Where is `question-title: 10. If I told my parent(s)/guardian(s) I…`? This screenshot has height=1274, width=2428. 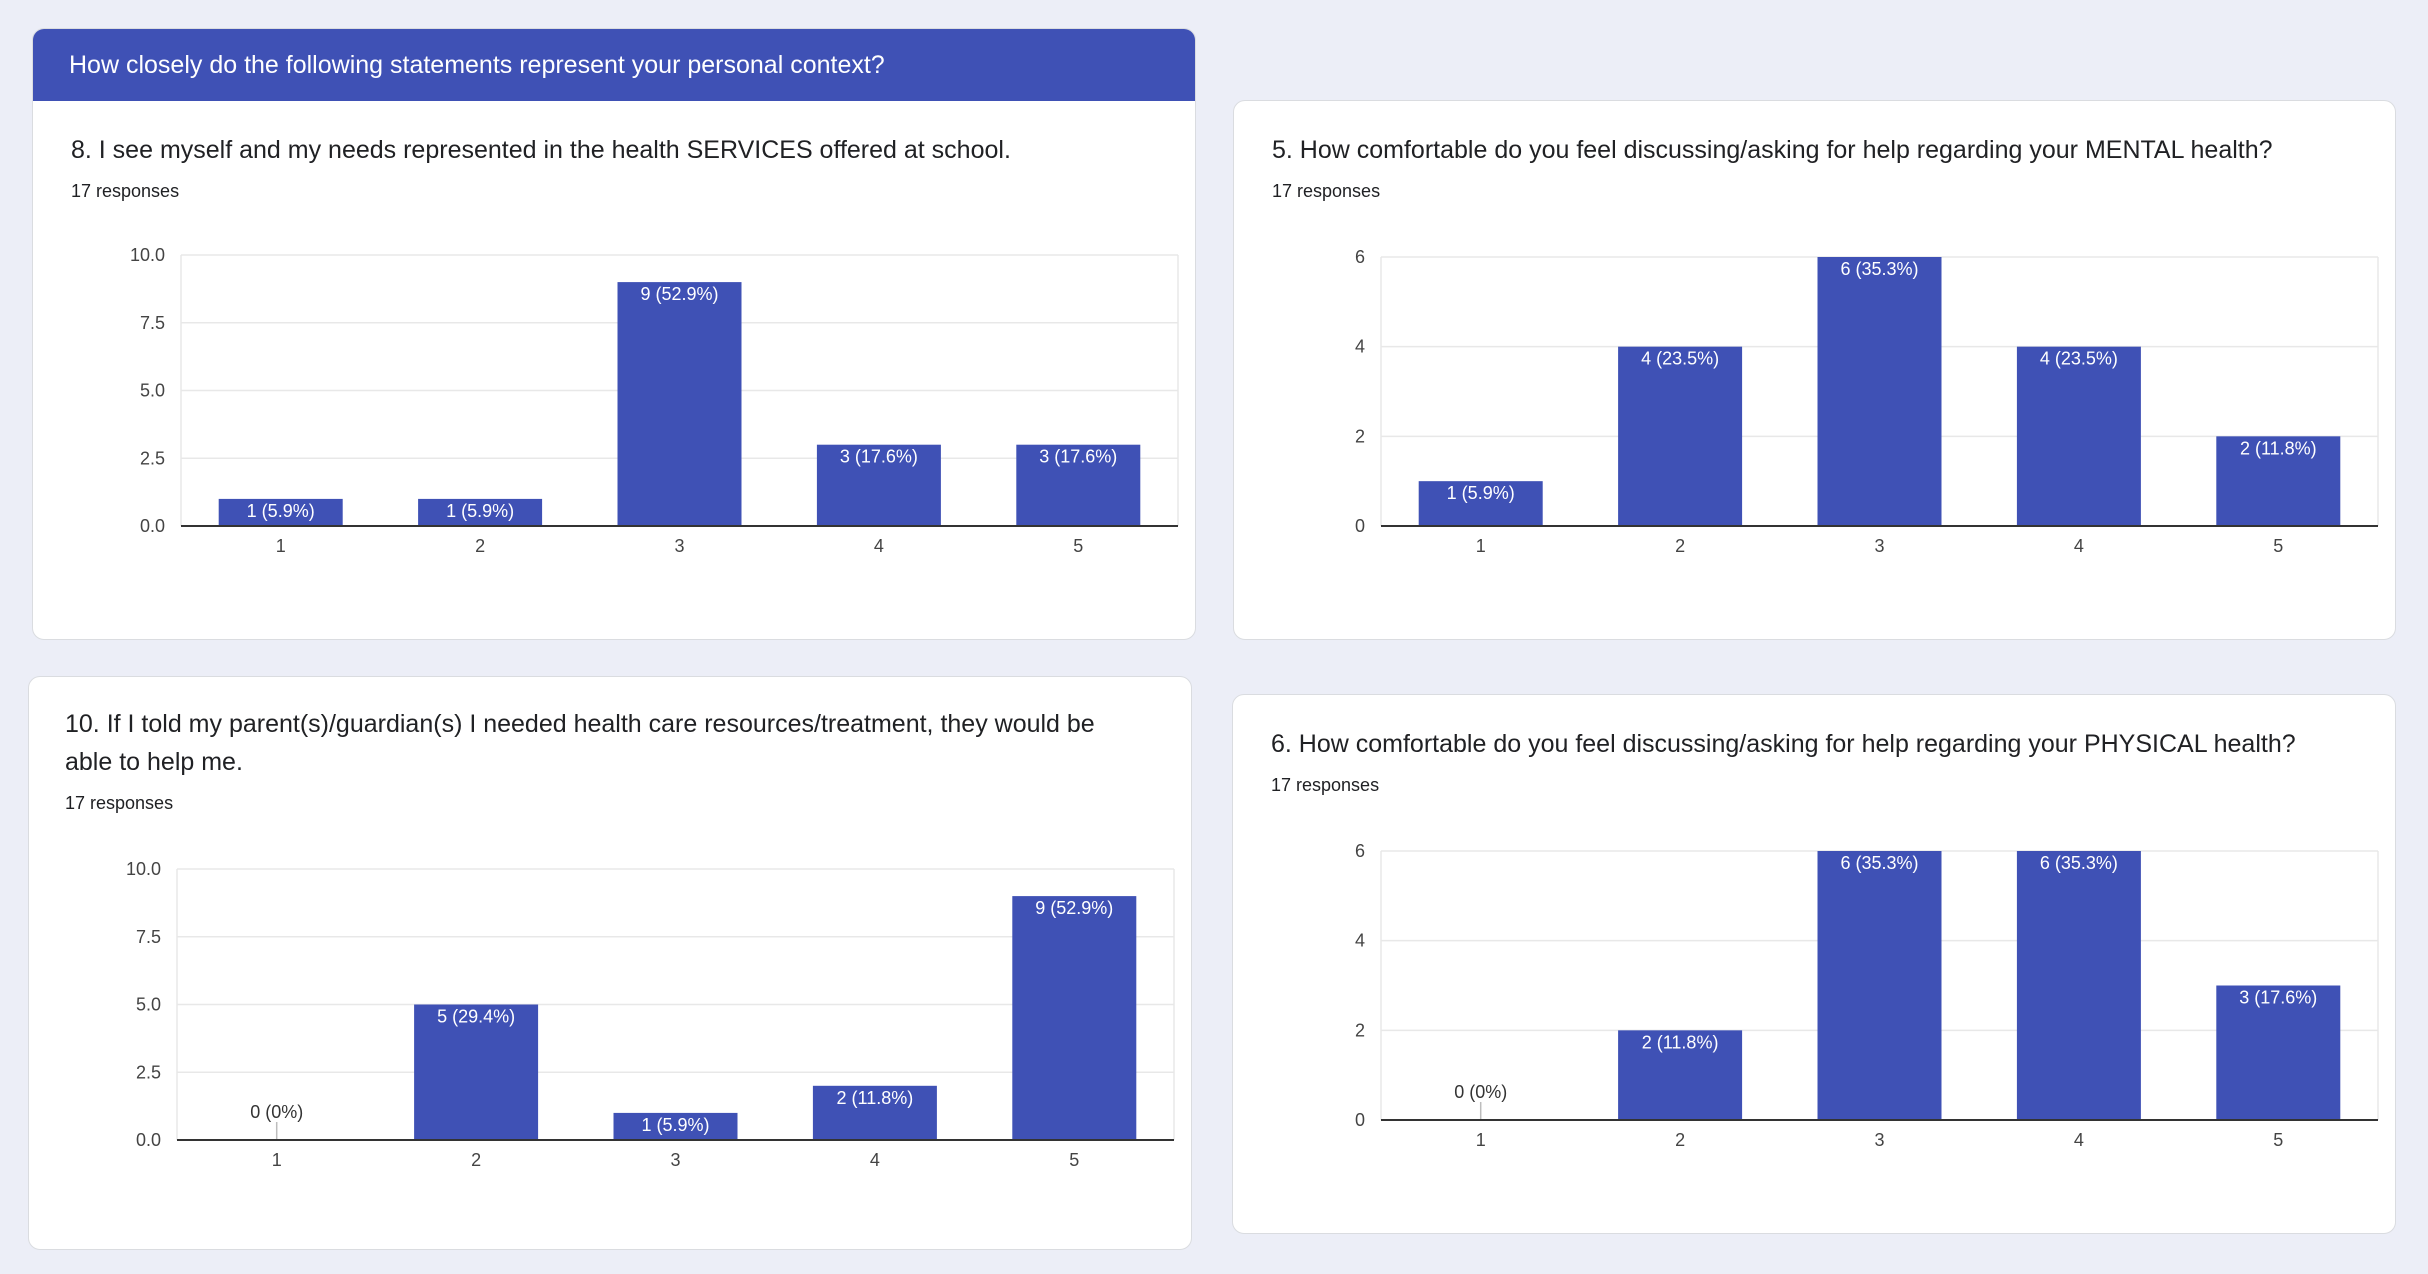 question-title: 10. If I told my parent(s)/guardian(s) I… is located at coordinates (580, 743).